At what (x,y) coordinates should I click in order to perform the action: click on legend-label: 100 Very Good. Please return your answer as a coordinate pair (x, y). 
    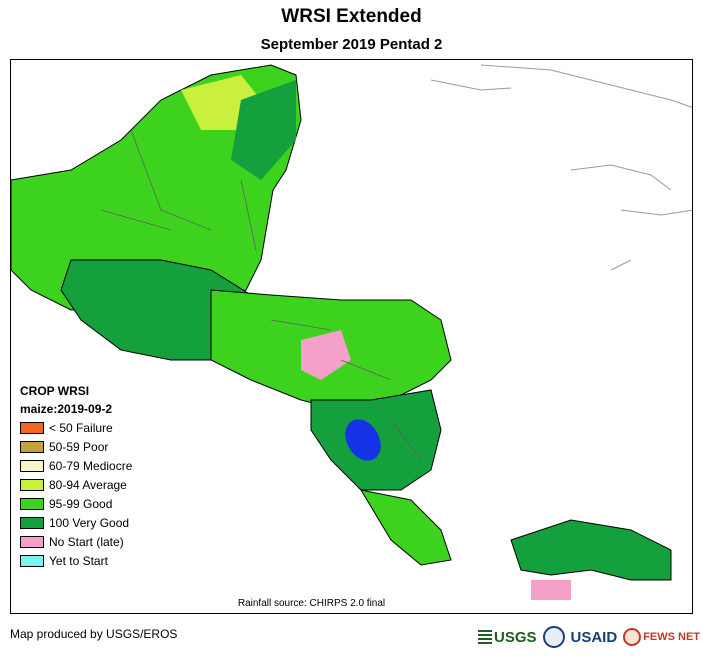
    Looking at the image, I should click on (89, 522).